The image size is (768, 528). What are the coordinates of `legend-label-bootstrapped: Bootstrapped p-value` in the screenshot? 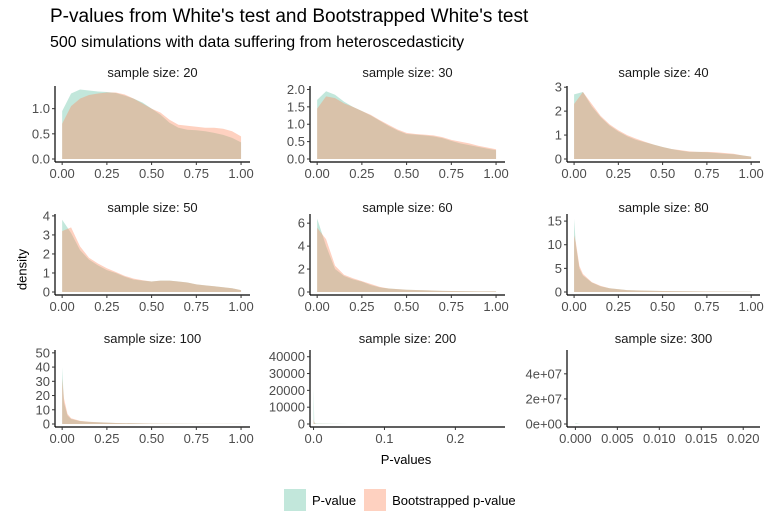 It's located at (454, 500).